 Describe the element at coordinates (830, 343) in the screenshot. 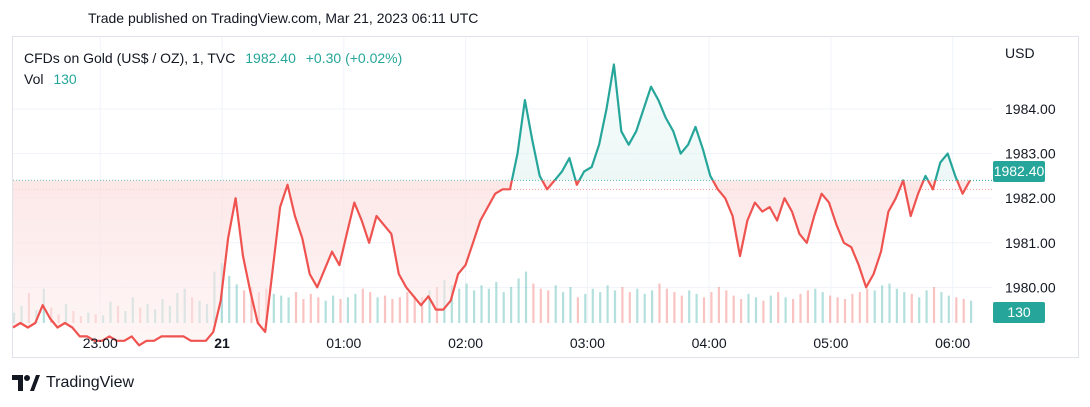

I see `x-tick-label: 05:00` at that location.